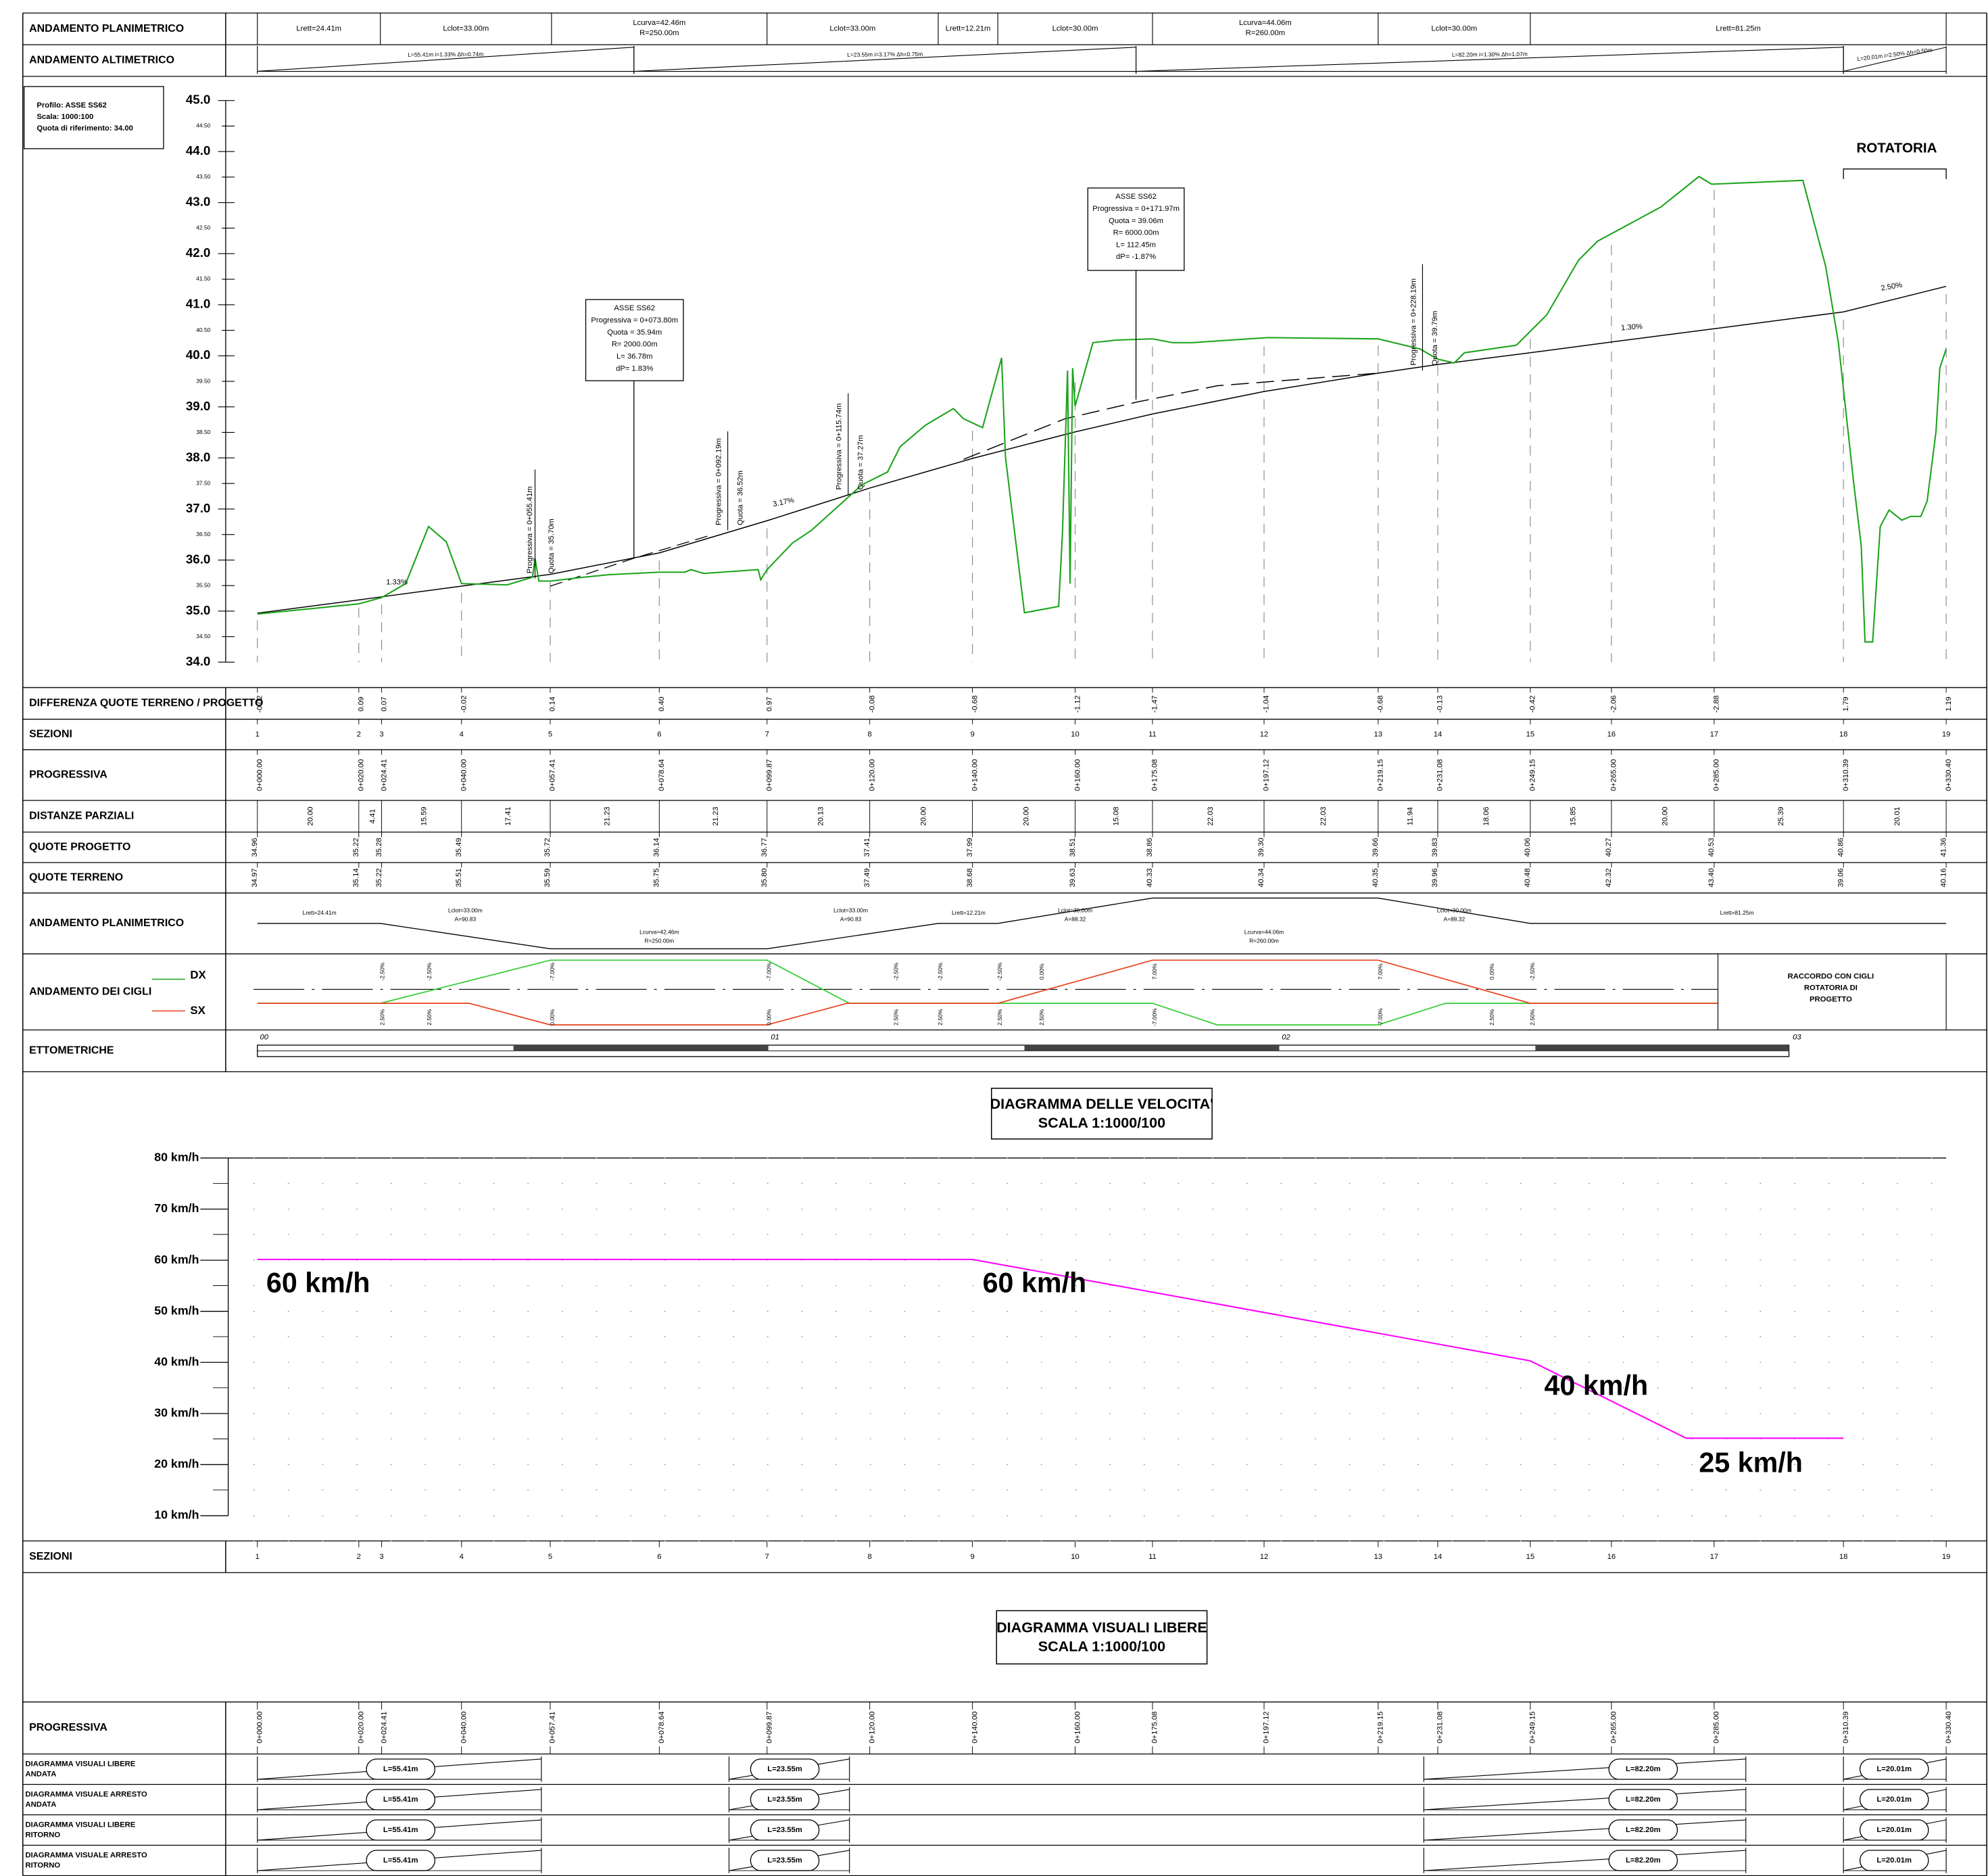 Image resolution: width=1988 pixels, height=1876 pixels. What do you see at coordinates (657, 847) in the screenshot?
I see `quota-progetto: 36.14` at bounding box center [657, 847].